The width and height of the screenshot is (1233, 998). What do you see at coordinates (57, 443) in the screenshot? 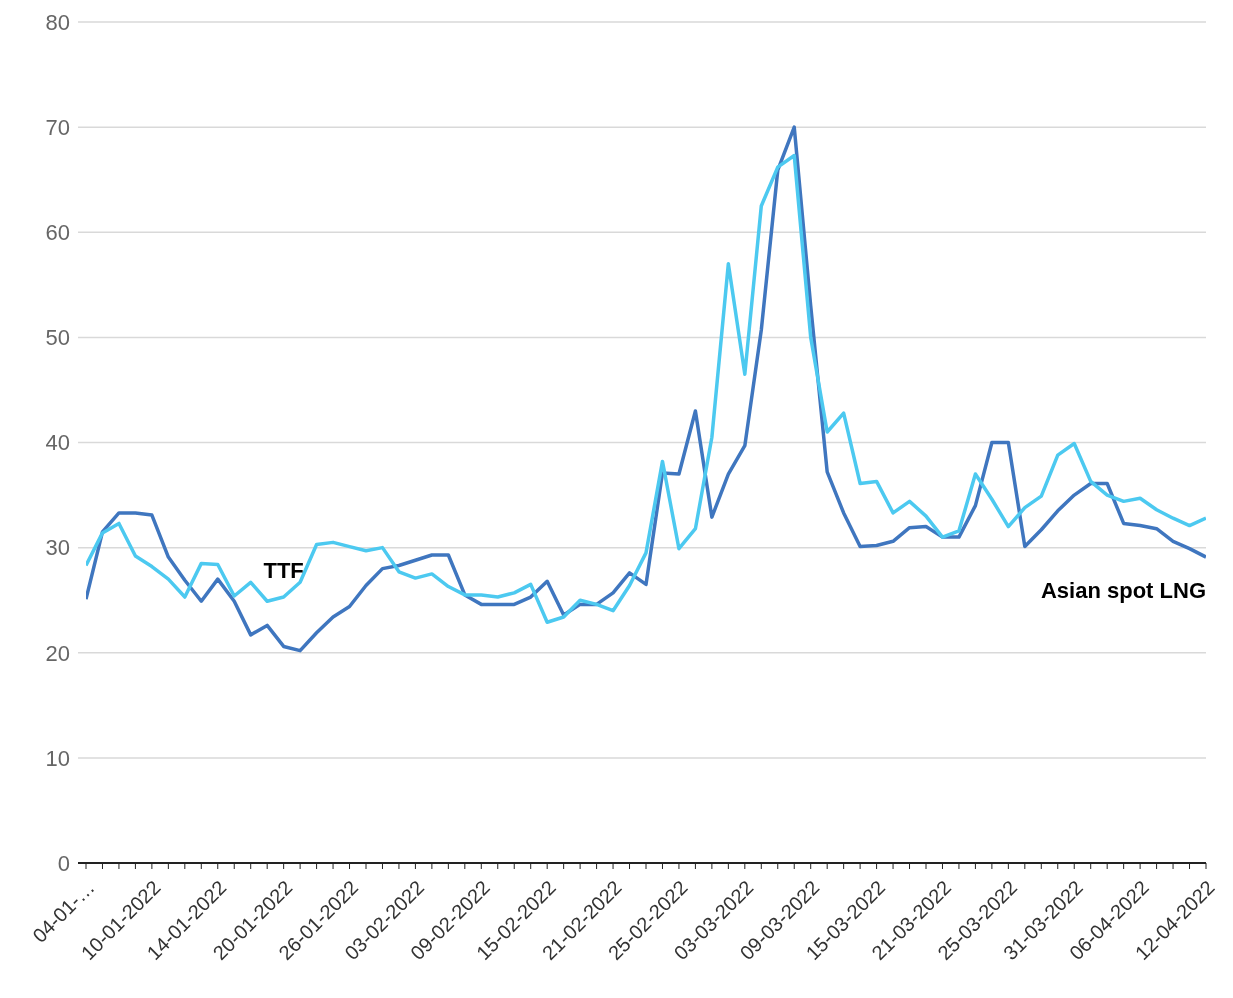
I see `y-tick-label: 40` at bounding box center [57, 443].